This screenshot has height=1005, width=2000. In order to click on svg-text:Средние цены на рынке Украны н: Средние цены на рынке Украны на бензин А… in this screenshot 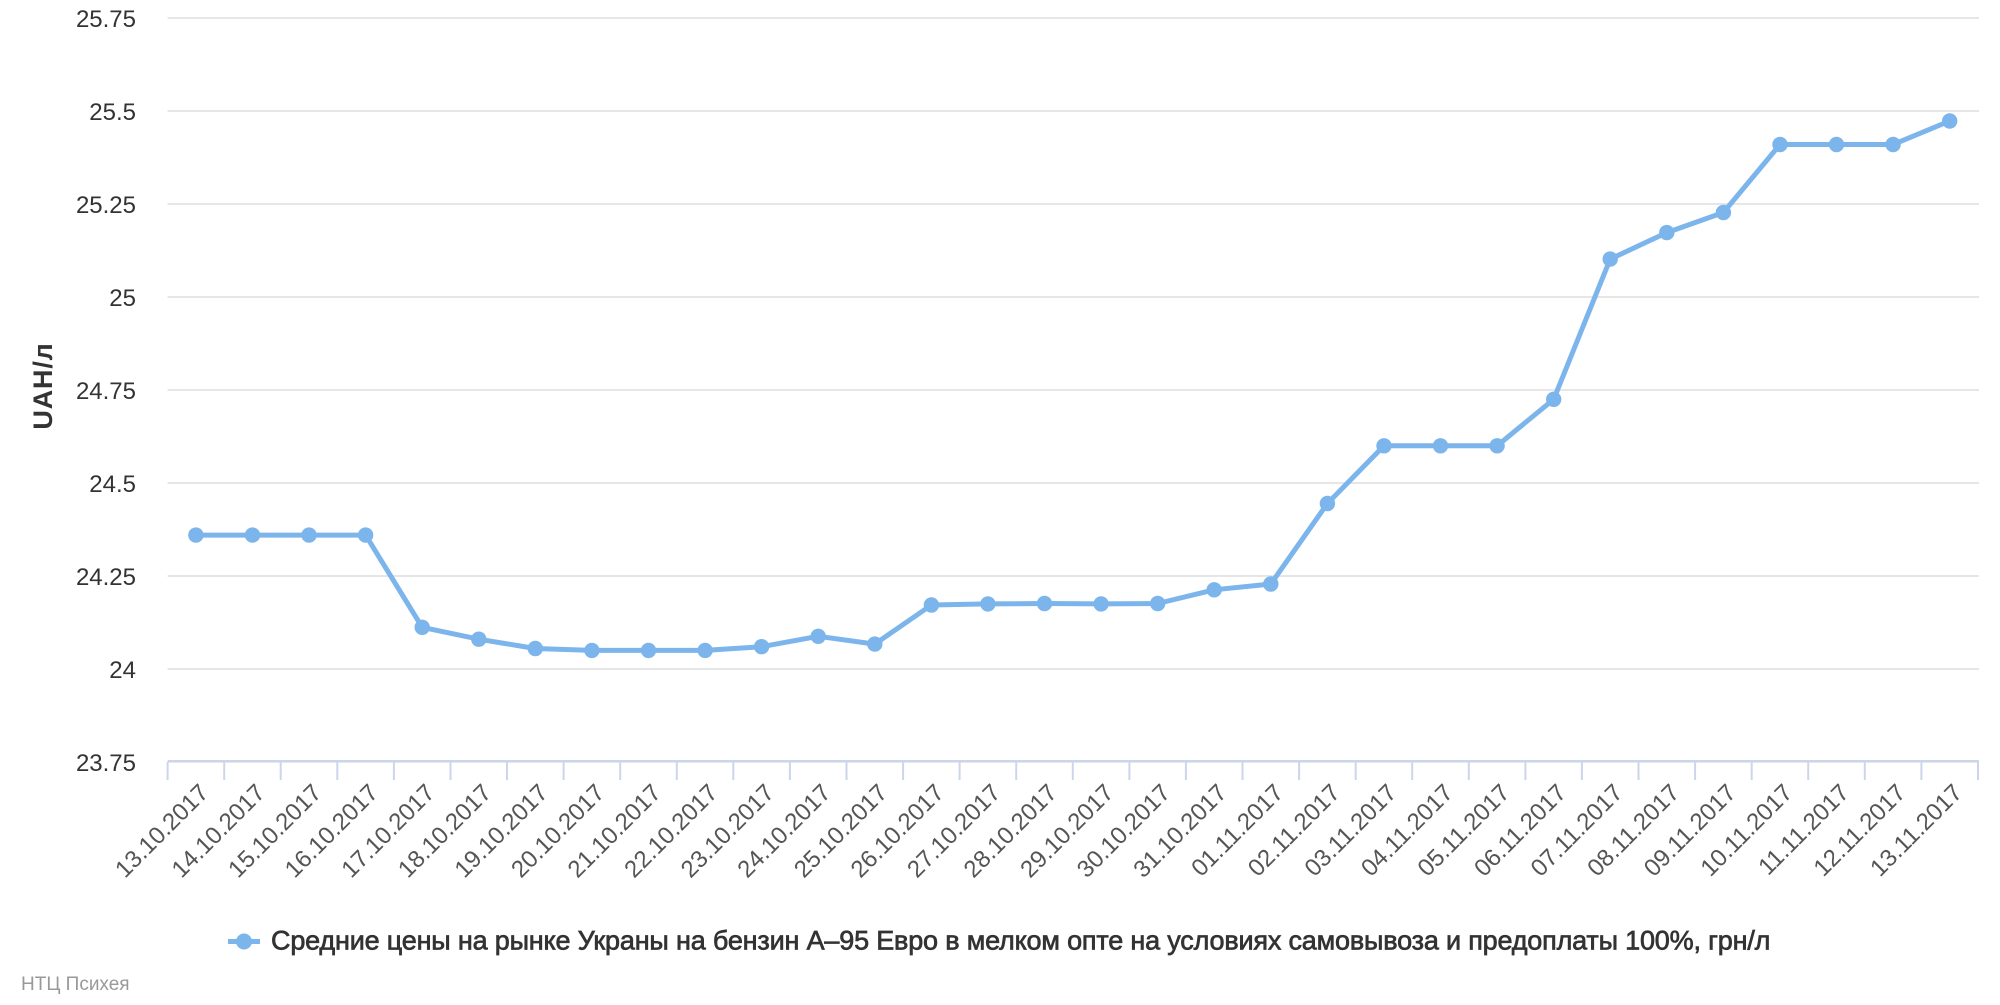, I will do `click(1020, 941)`.